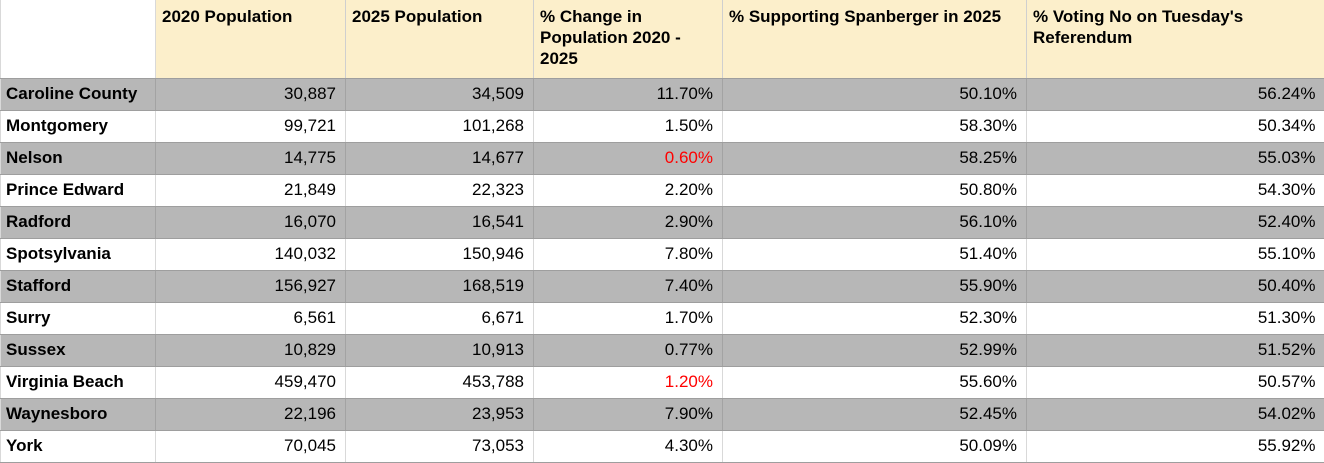 This screenshot has height=463, width=1324. I want to click on cell-2025-population: 14,677, so click(440, 158).